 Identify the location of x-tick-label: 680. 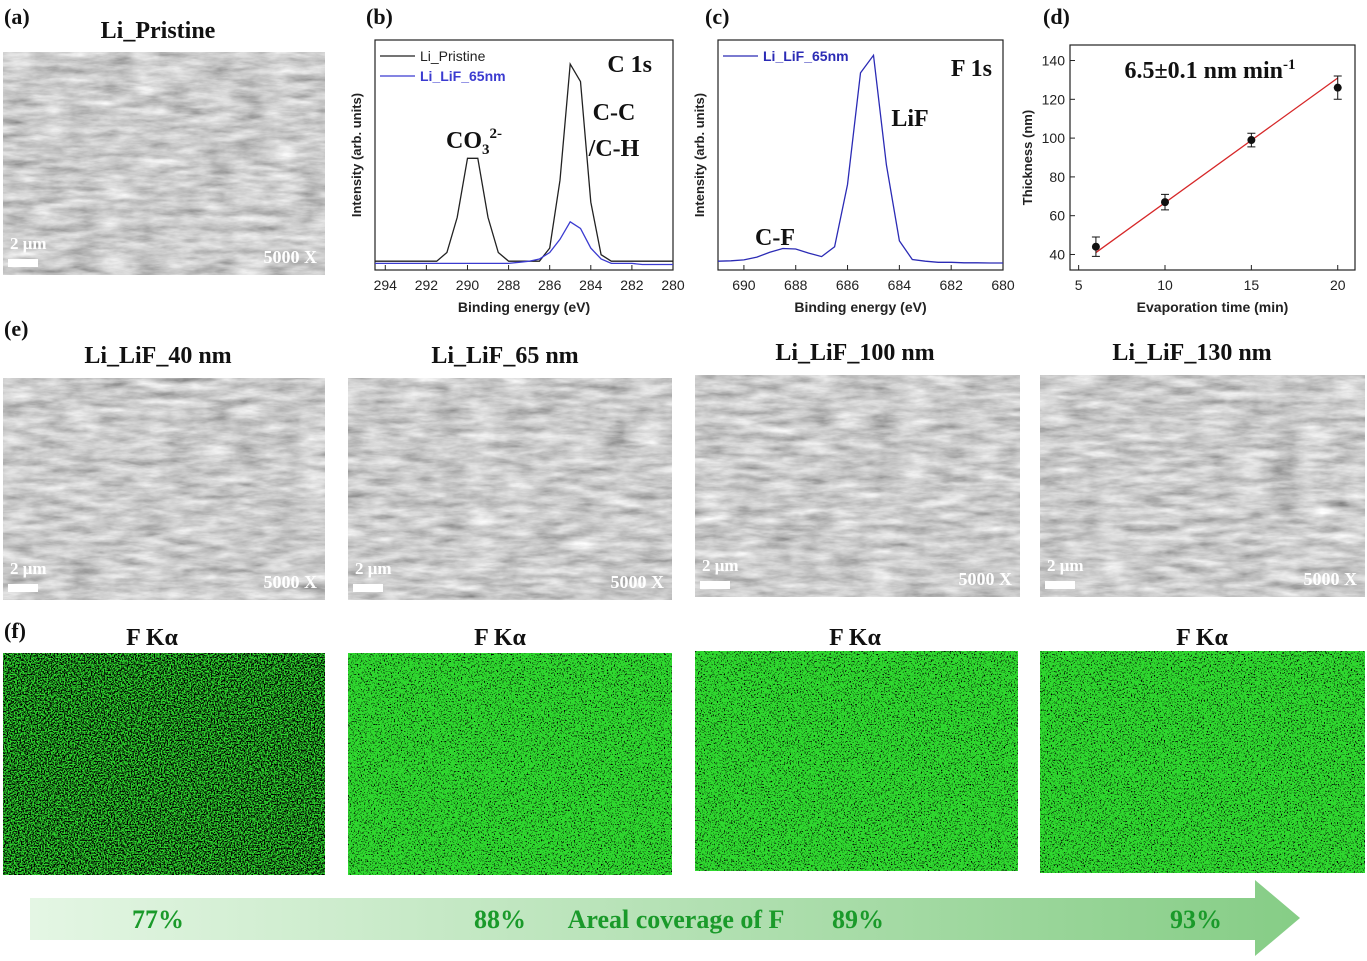
(1003, 285).